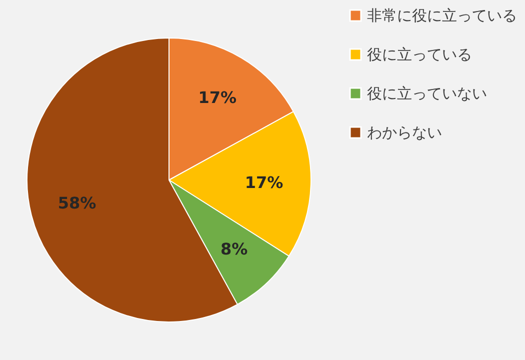 The image size is (525, 360). I want to click on data-label: 58%, so click(77, 203).